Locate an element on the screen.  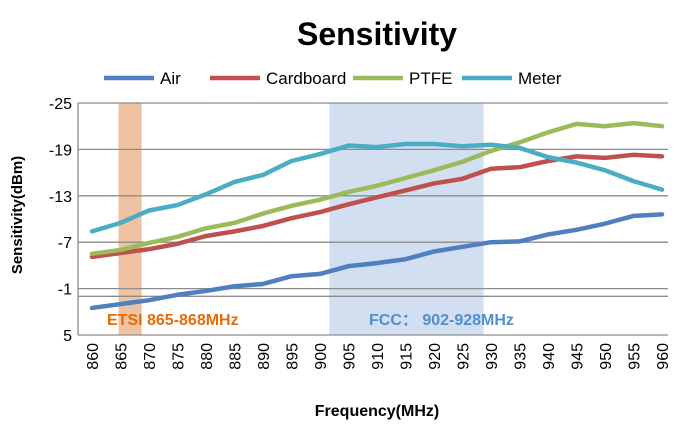
x-tick-label: 880 is located at coordinates (207, 356).